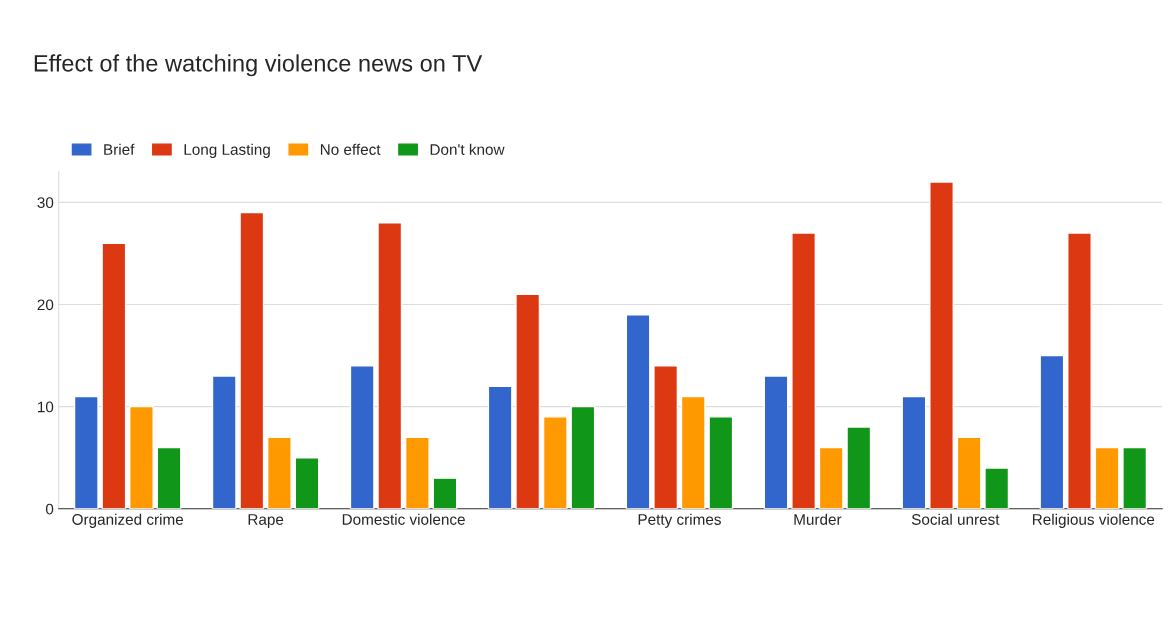 This screenshot has width=1174, height=636. Describe the element at coordinates (128, 520) in the screenshot. I see `x-tick-label: Organized crime` at that location.